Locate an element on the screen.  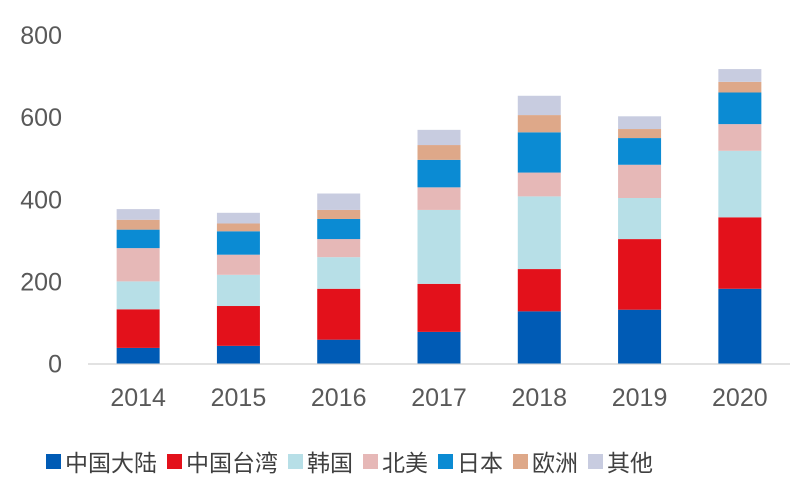
x-tick-label: 2020 is located at coordinates (740, 398).